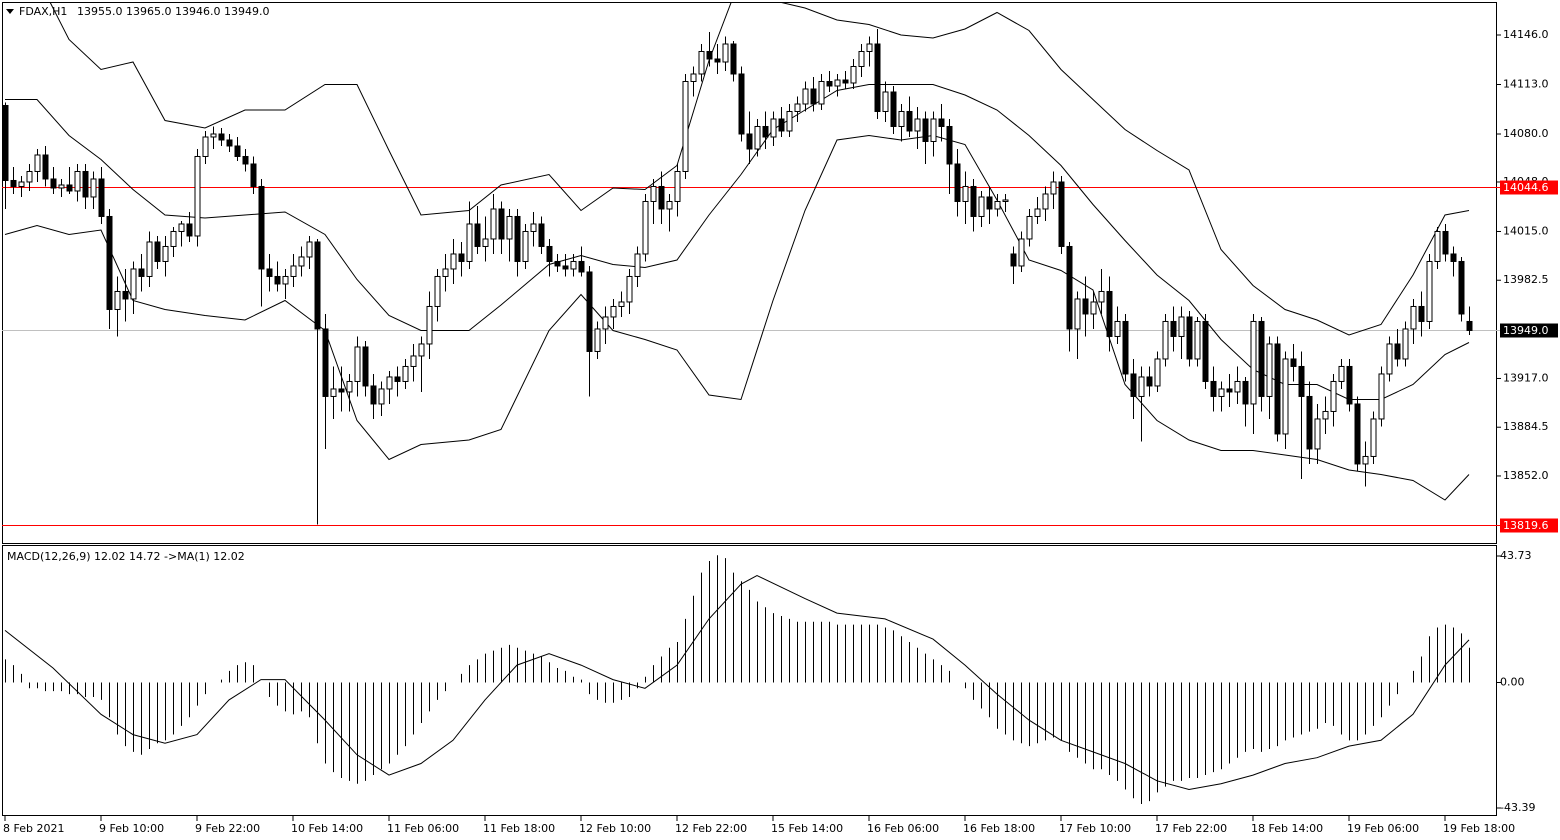 The height and width of the screenshot is (840, 1560). Describe the element at coordinates (519, 828) in the screenshot. I see `x-tick-label: 11 Feb 18:00` at that location.